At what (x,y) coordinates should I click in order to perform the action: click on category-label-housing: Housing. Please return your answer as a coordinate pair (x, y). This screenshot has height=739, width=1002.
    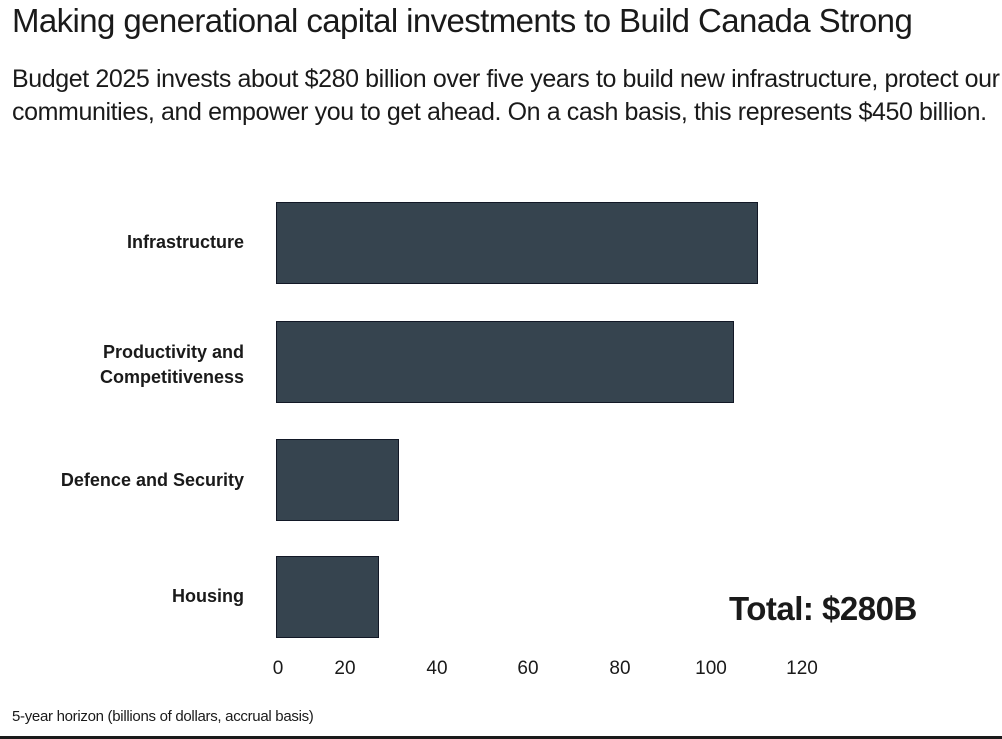
    Looking at the image, I should click on (208, 596).